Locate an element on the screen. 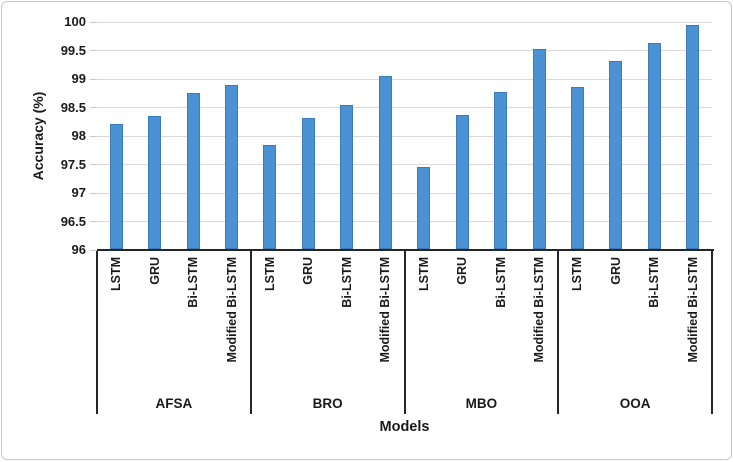 Image resolution: width=733 pixels, height=462 pixels. group-label: AFSA is located at coordinates (174, 403).